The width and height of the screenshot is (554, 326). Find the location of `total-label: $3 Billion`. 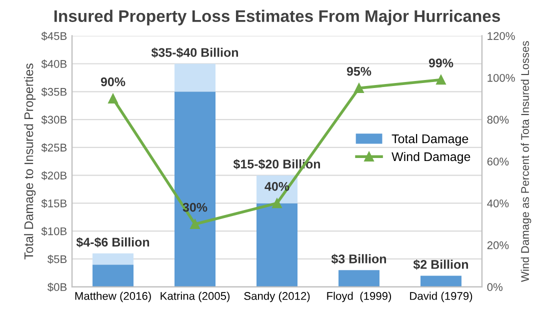

total-label: $3 Billion is located at coordinates (358, 259).